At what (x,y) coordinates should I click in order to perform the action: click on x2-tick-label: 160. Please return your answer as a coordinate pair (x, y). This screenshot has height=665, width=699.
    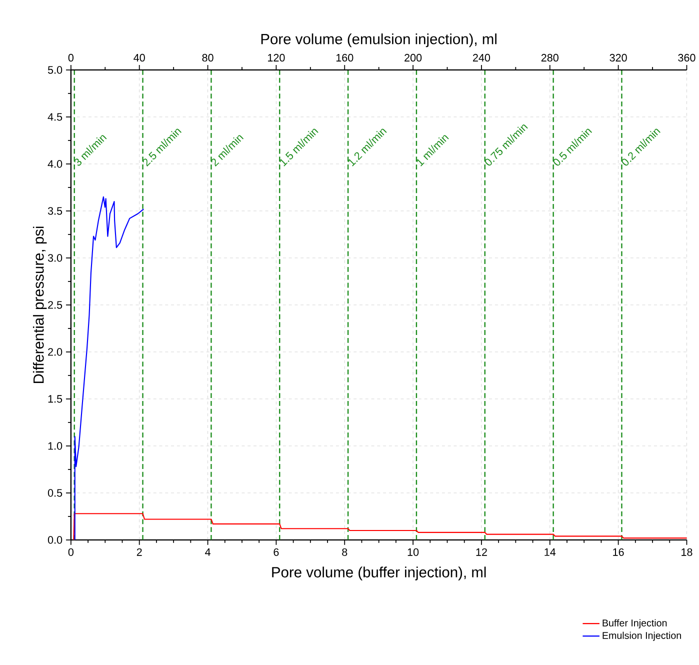
    Looking at the image, I should click on (345, 58).